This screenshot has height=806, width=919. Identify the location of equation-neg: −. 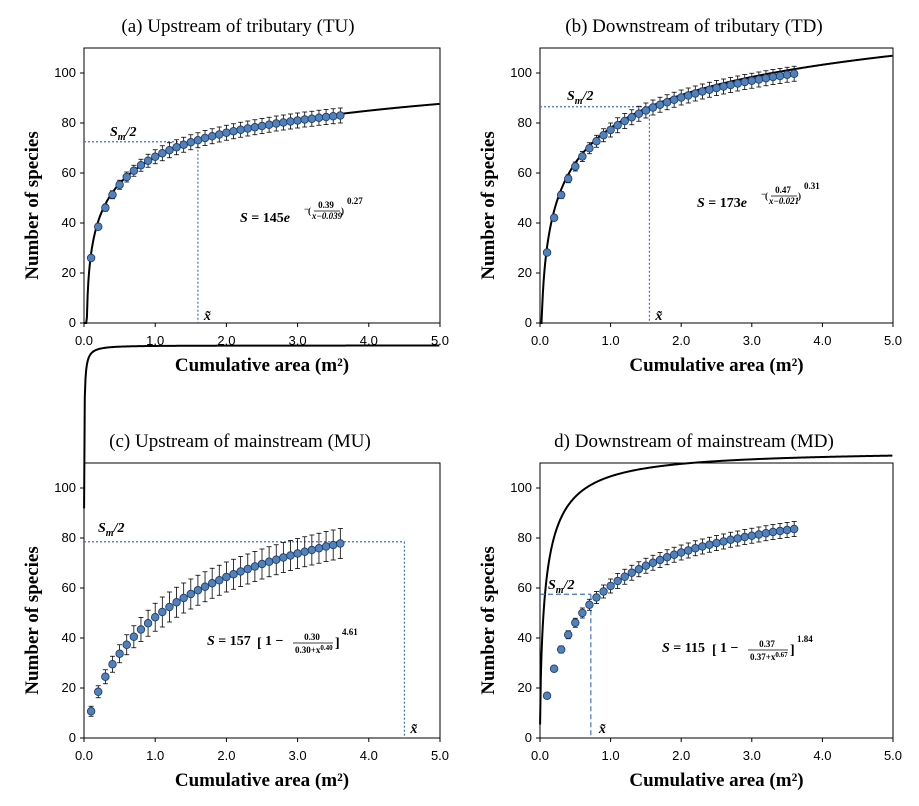
(763, 194).